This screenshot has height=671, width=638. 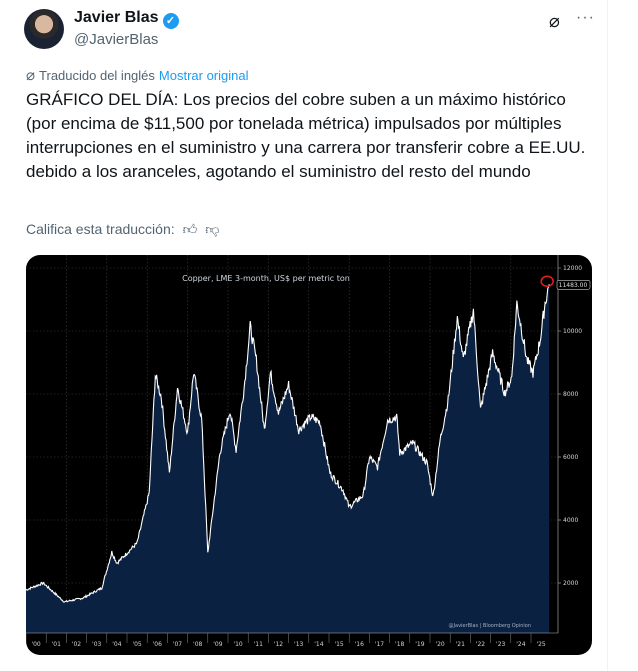 What do you see at coordinates (116, 39) in the screenshot?
I see `author-handle: @JavierBlas` at bounding box center [116, 39].